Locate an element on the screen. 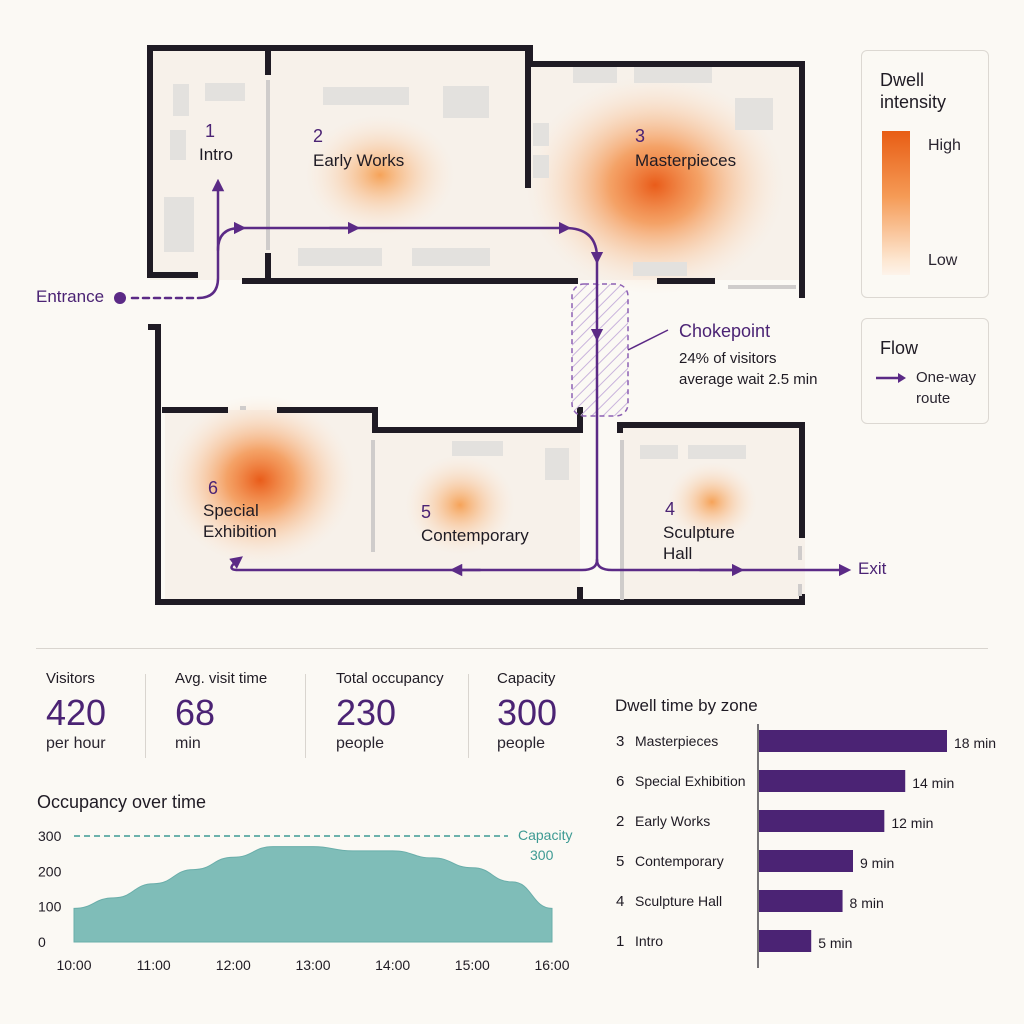 This screenshot has width=1024, height=1024. y-tick-label: 200 is located at coordinates (50, 871).